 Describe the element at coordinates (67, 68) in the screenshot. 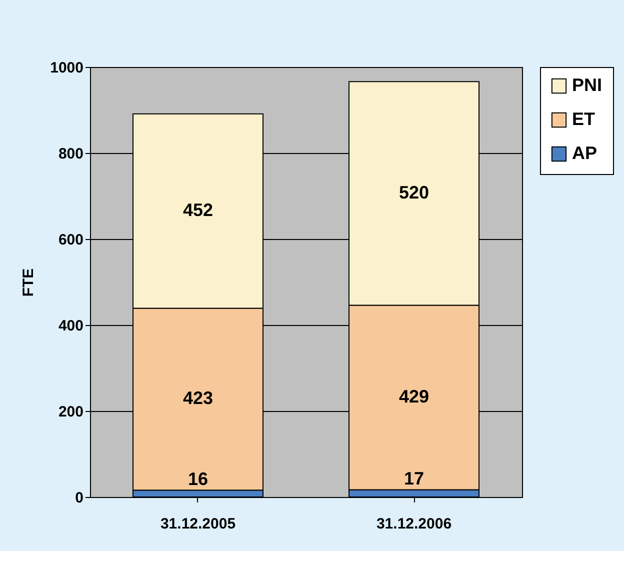

I see `y-tick-label: 1000` at that location.